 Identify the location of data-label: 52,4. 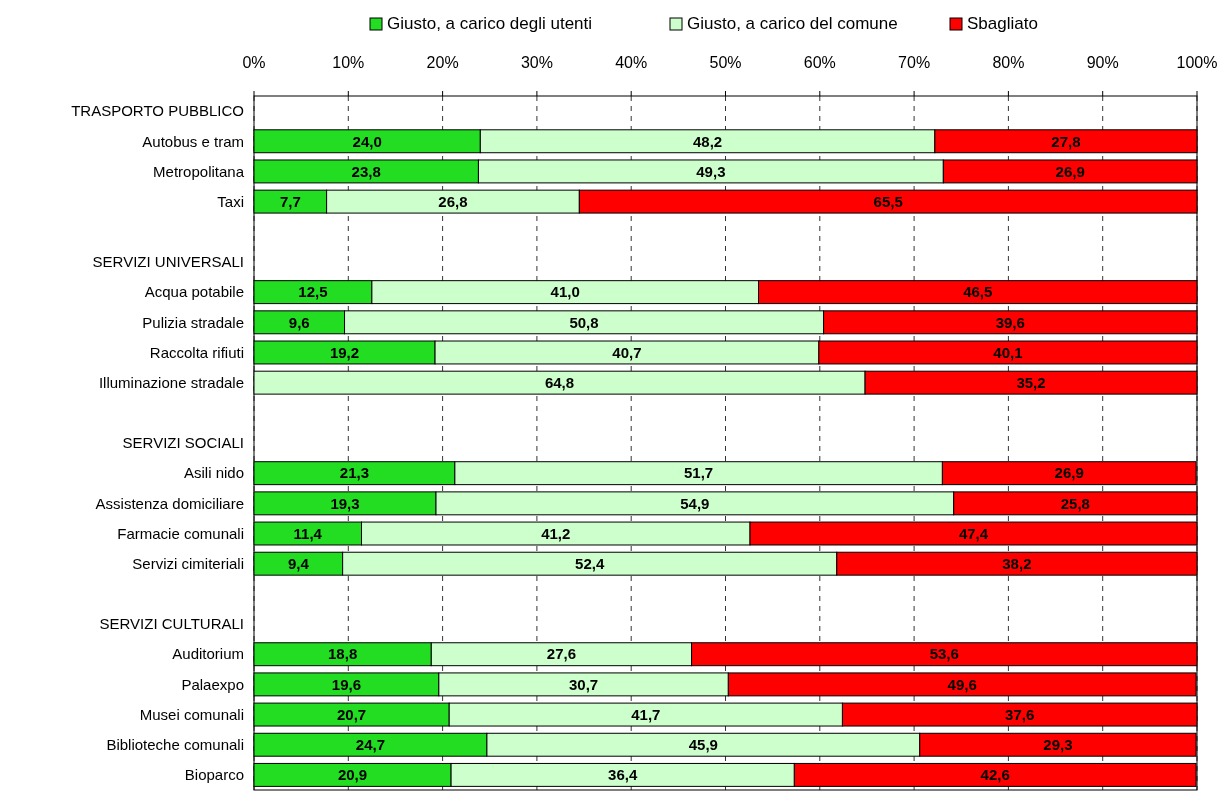
(590, 563).